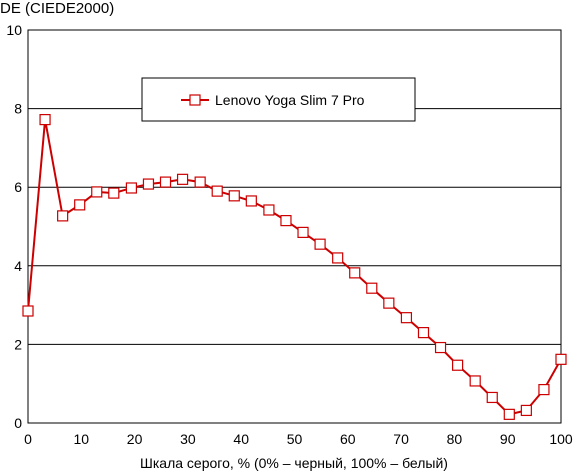  What do you see at coordinates (295, 439) in the screenshot?
I see `x-tick-label: 50` at bounding box center [295, 439].